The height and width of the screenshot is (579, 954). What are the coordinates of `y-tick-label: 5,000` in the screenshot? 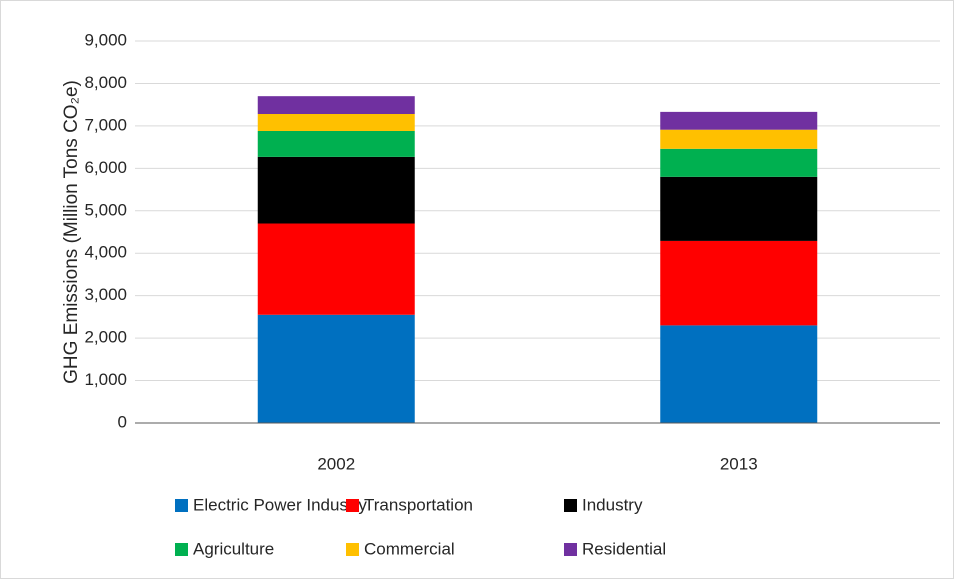 It's located at (105, 209).